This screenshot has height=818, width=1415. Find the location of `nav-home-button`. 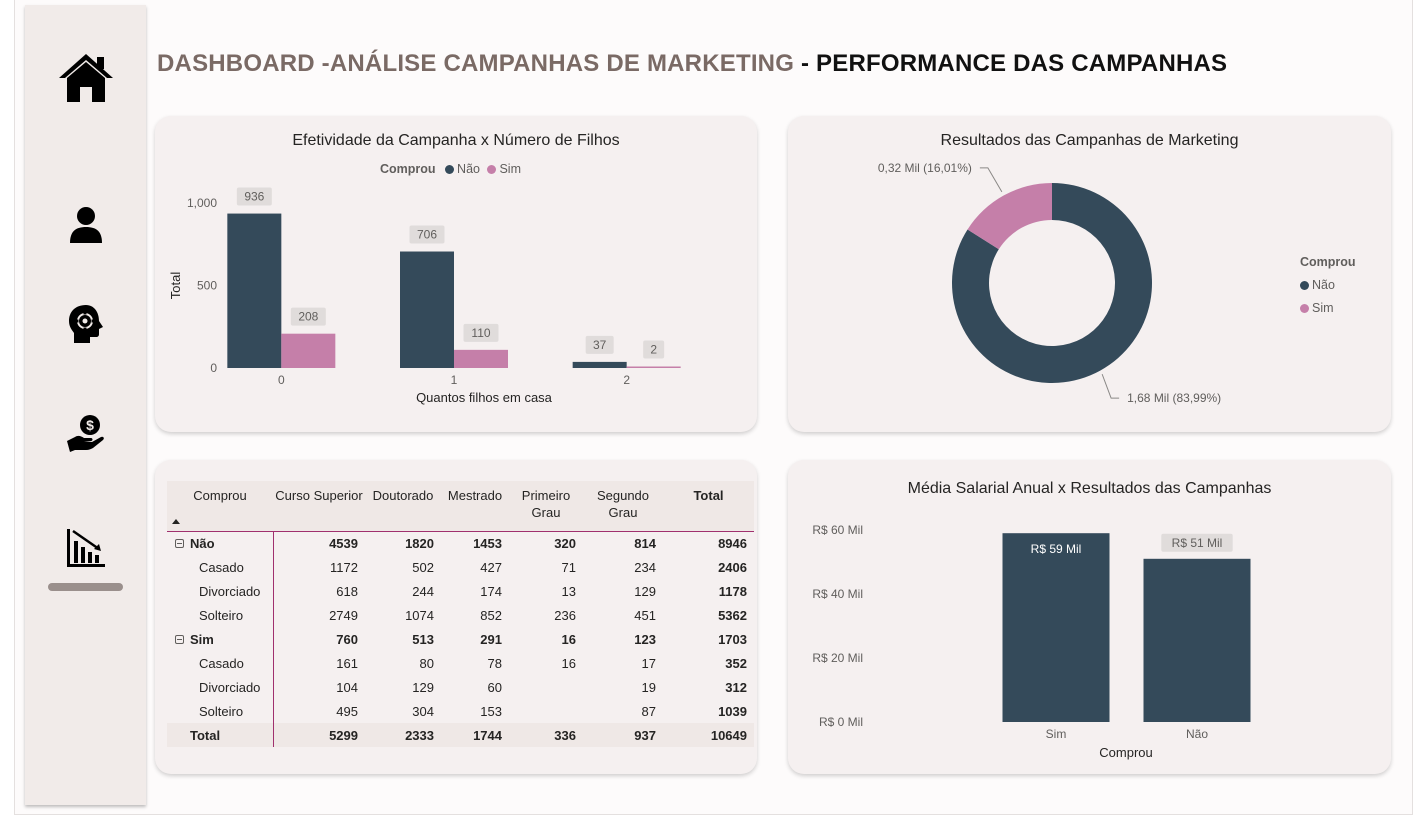

nav-home-button is located at coordinates (85, 78).